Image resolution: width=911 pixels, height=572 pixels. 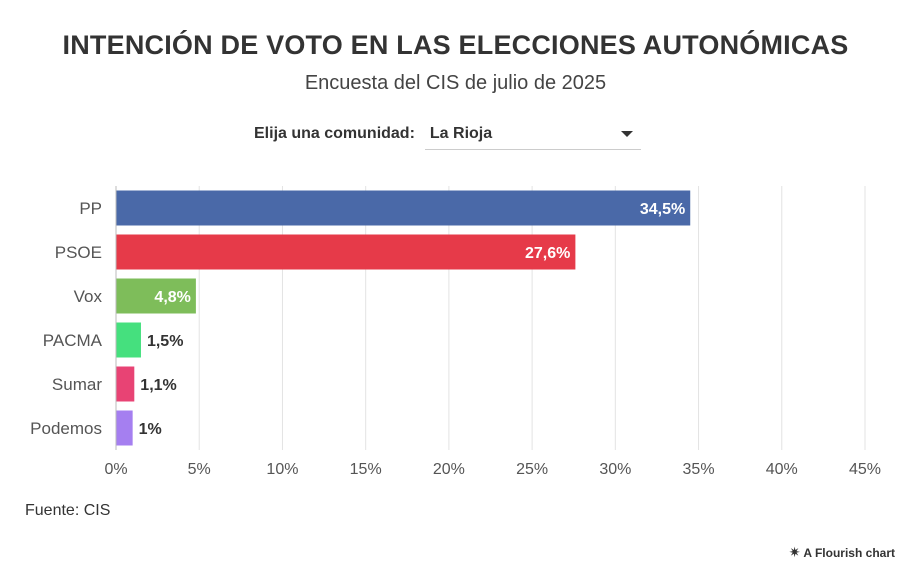 What do you see at coordinates (532, 134) in the screenshot?
I see `community-dropdown: La Rioja` at bounding box center [532, 134].